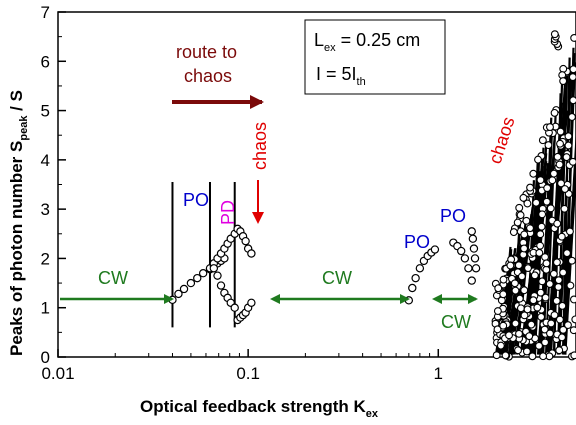 Image resolution: width=576 pixels, height=425 pixels. What do you see at coordinates (45, 61) in the screenshot?
I see `y-tick-label: 6` at bounding box center [45, 61].